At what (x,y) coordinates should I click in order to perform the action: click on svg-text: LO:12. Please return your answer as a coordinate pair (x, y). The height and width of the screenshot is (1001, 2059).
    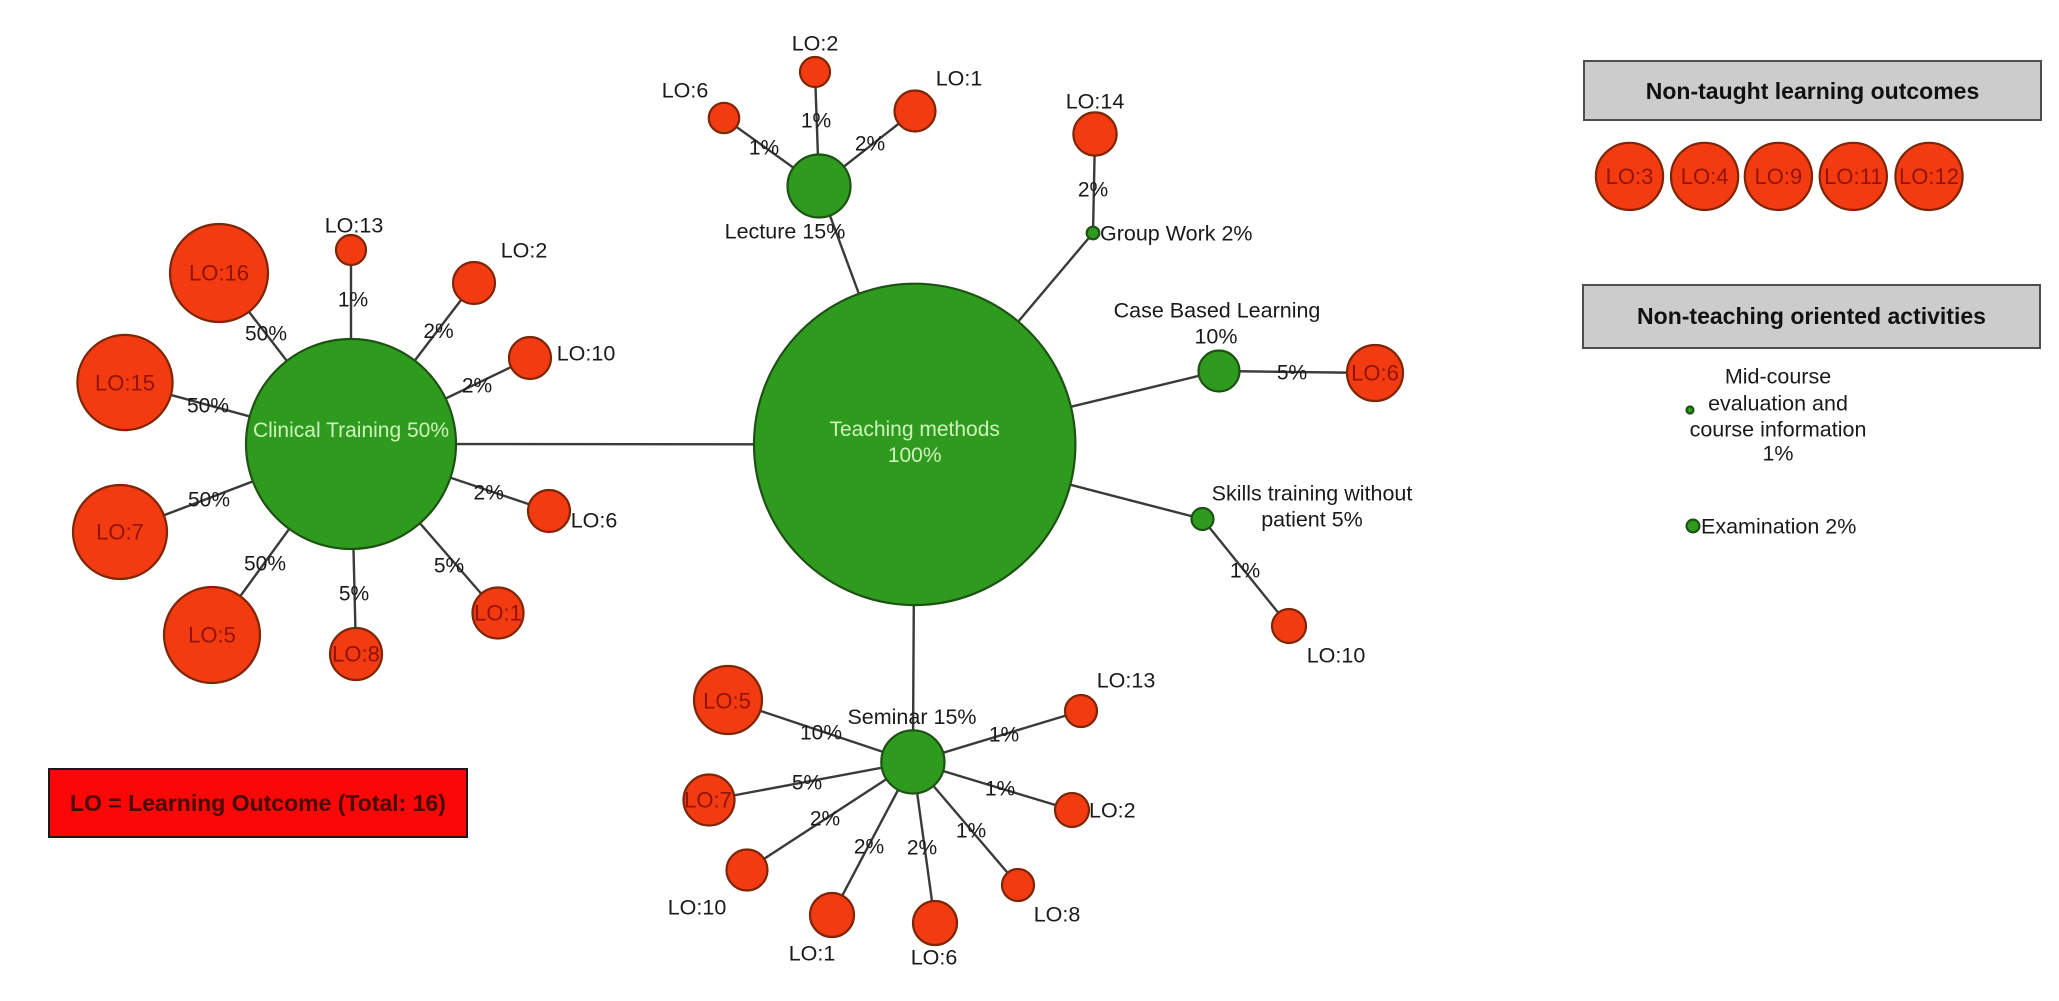
    Looking at the image, I should click on (1929, 176).